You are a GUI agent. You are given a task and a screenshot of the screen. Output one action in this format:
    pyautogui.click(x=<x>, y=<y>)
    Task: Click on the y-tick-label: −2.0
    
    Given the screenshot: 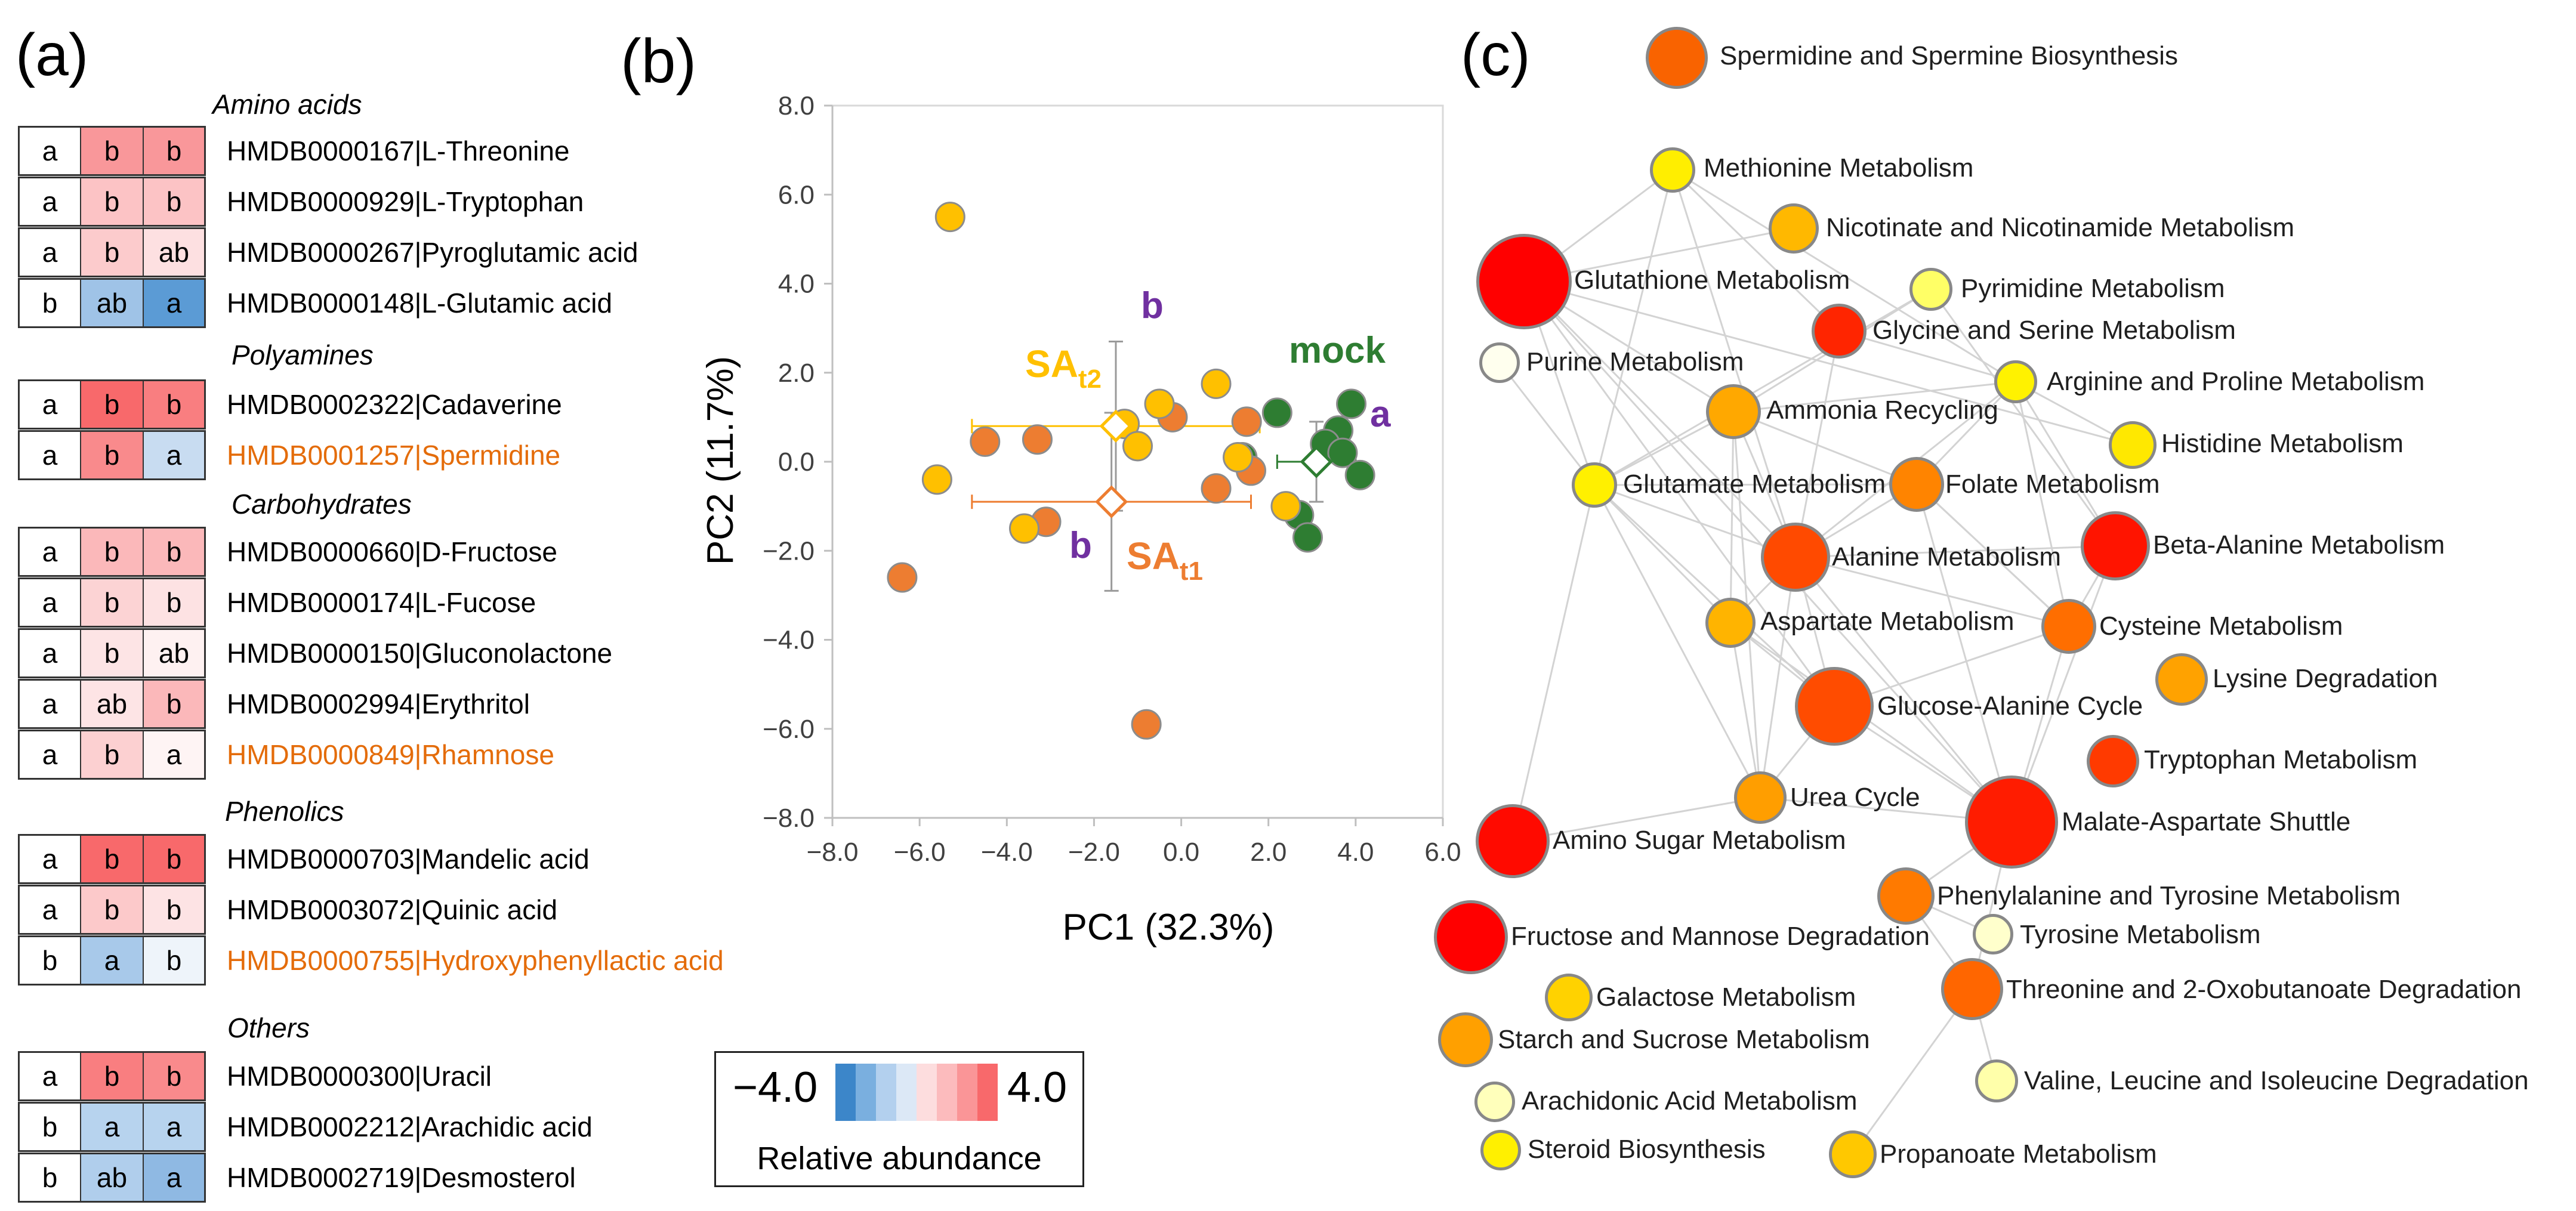 What is the action you would take?
    pyautogui.click(x=789, y=551)
    